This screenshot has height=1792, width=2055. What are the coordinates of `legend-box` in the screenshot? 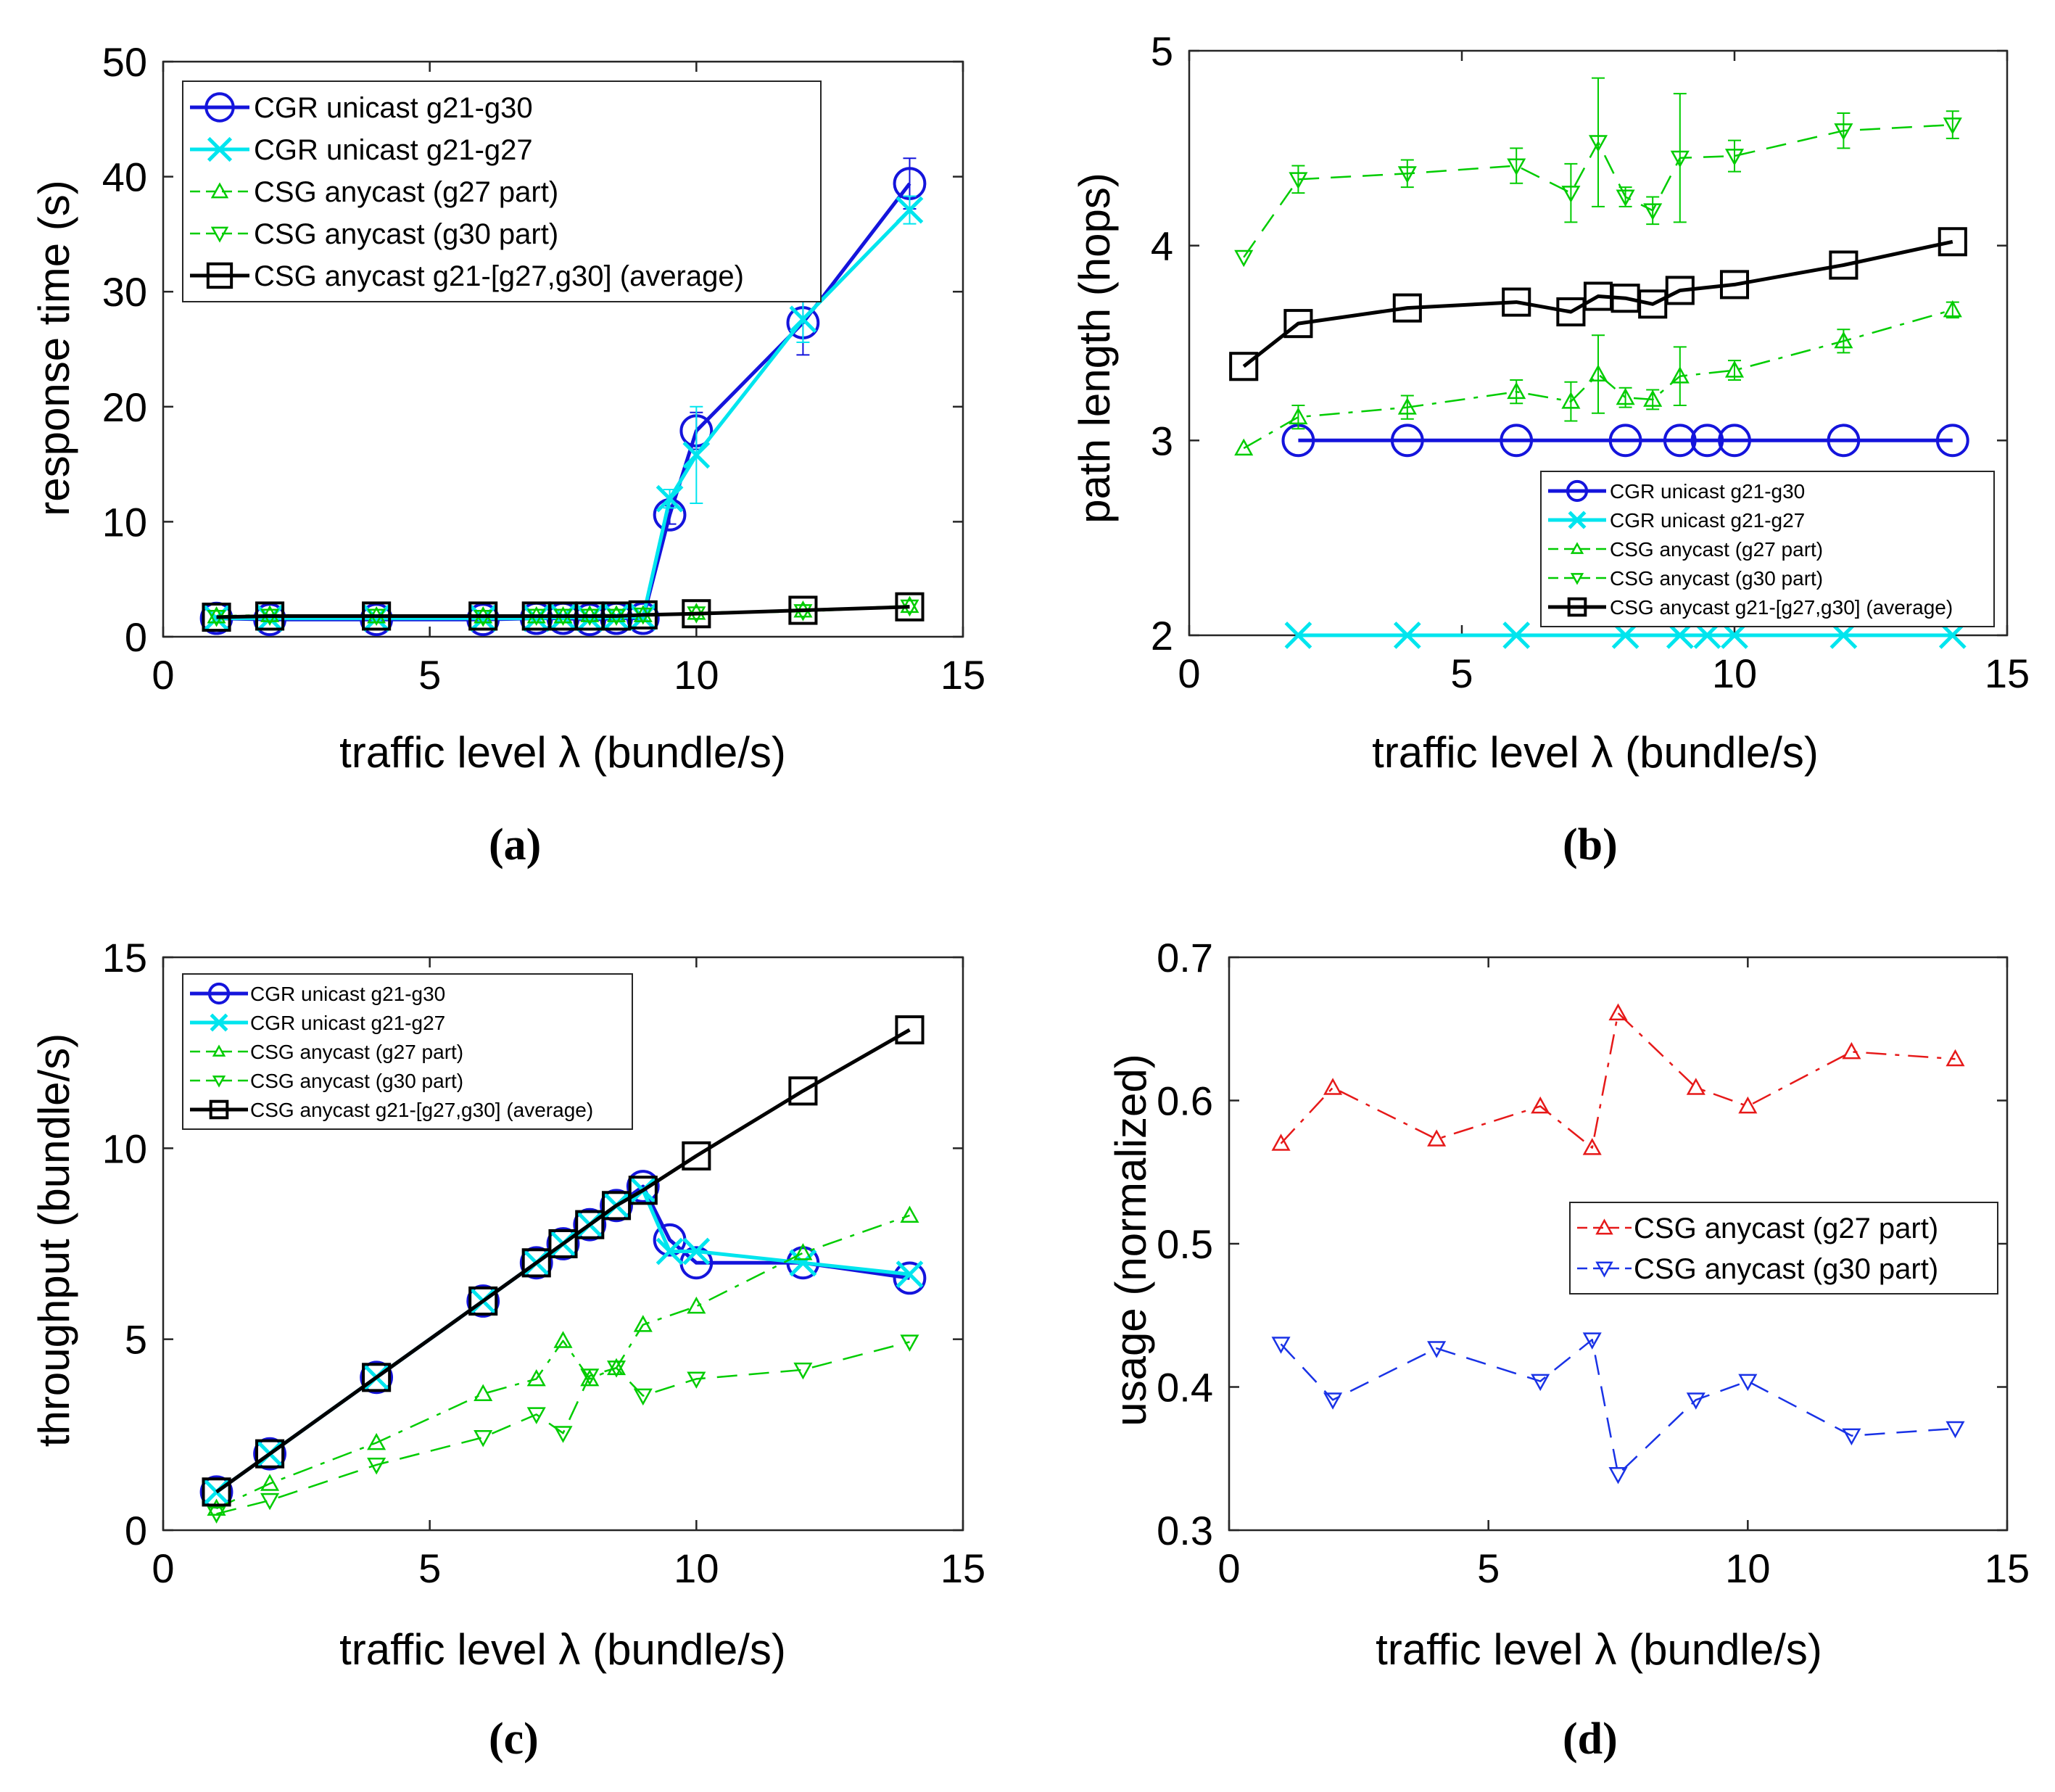 It's located at (407, 1051).